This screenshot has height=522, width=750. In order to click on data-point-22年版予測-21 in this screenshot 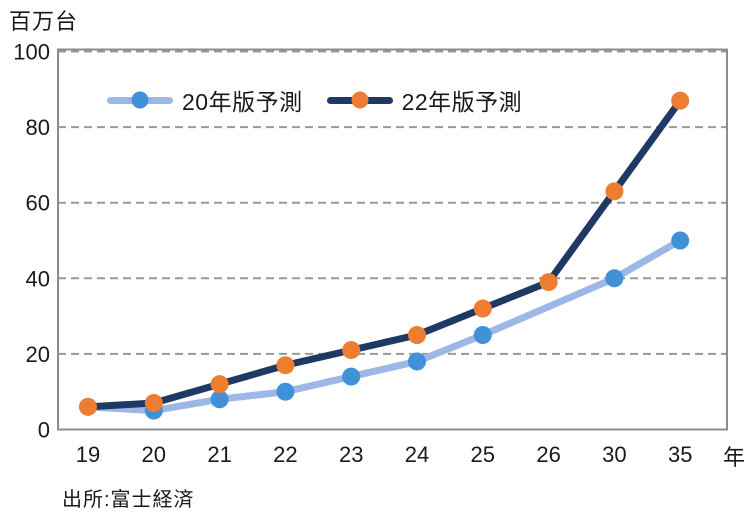, I will do `click(219, 384)`.